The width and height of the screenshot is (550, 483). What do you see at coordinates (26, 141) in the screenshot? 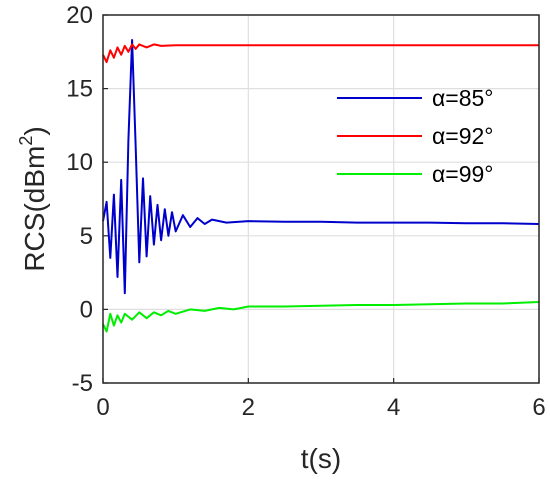
I see `y-axis-label-superscript: 2` at bounding box center [26, 141].